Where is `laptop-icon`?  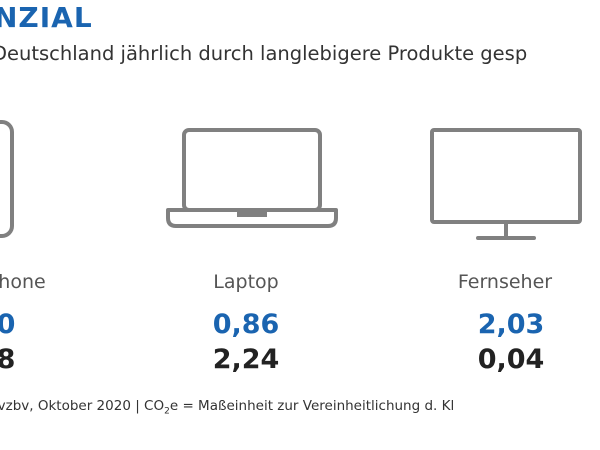 laptop-icon is located at coordinates (252, 178).